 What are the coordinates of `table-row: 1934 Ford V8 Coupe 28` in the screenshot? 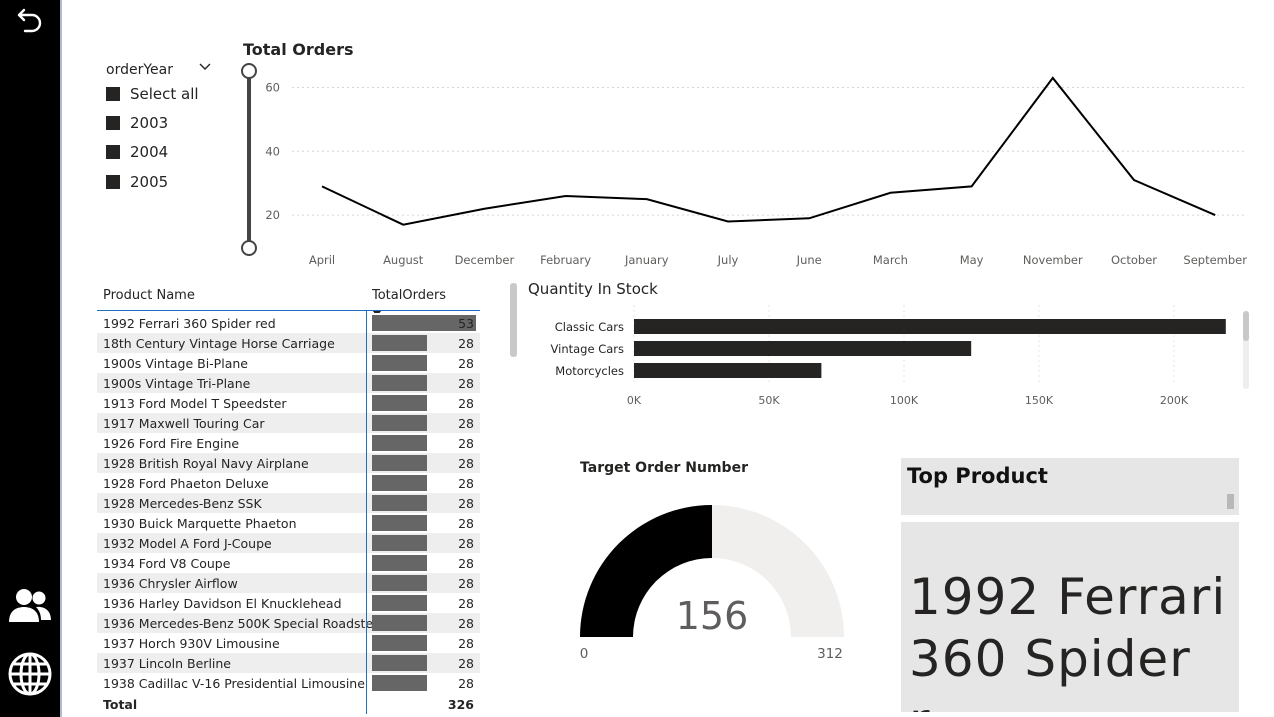 It's located at (288, 563).